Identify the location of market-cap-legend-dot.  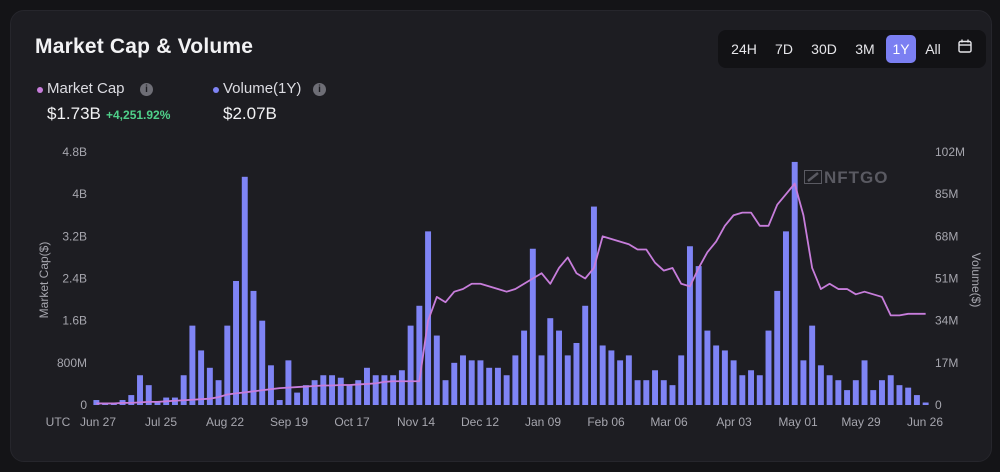
(40, 90).